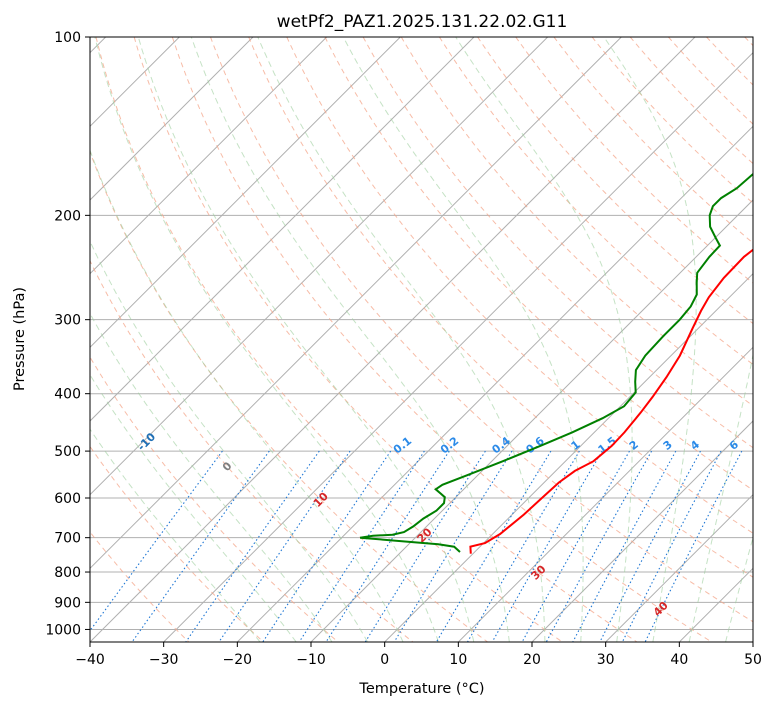  Describe the element at coordinates (164, 660) in the screenshot. I see `x-tick-label: −30` at that location.